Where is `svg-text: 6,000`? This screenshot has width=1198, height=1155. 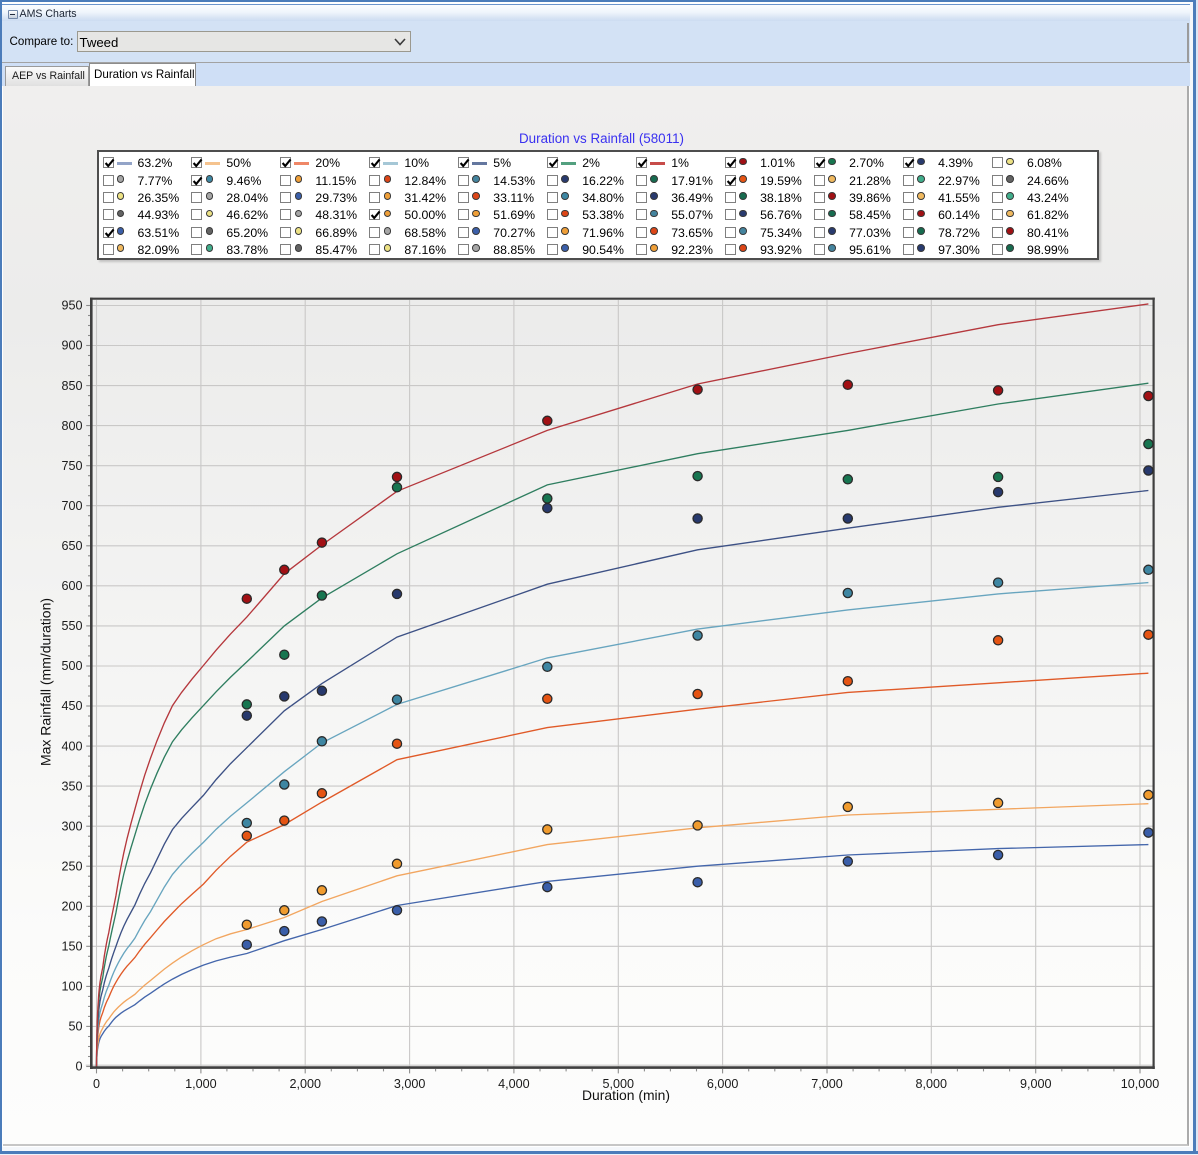
svg-text: 6,000 is located at coordinates (723, 1084).